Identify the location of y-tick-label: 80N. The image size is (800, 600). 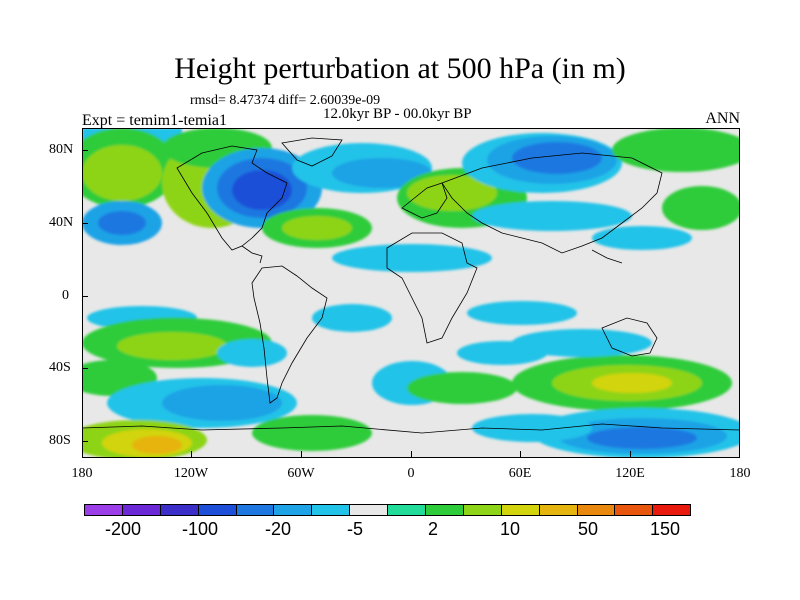
(61, 149).